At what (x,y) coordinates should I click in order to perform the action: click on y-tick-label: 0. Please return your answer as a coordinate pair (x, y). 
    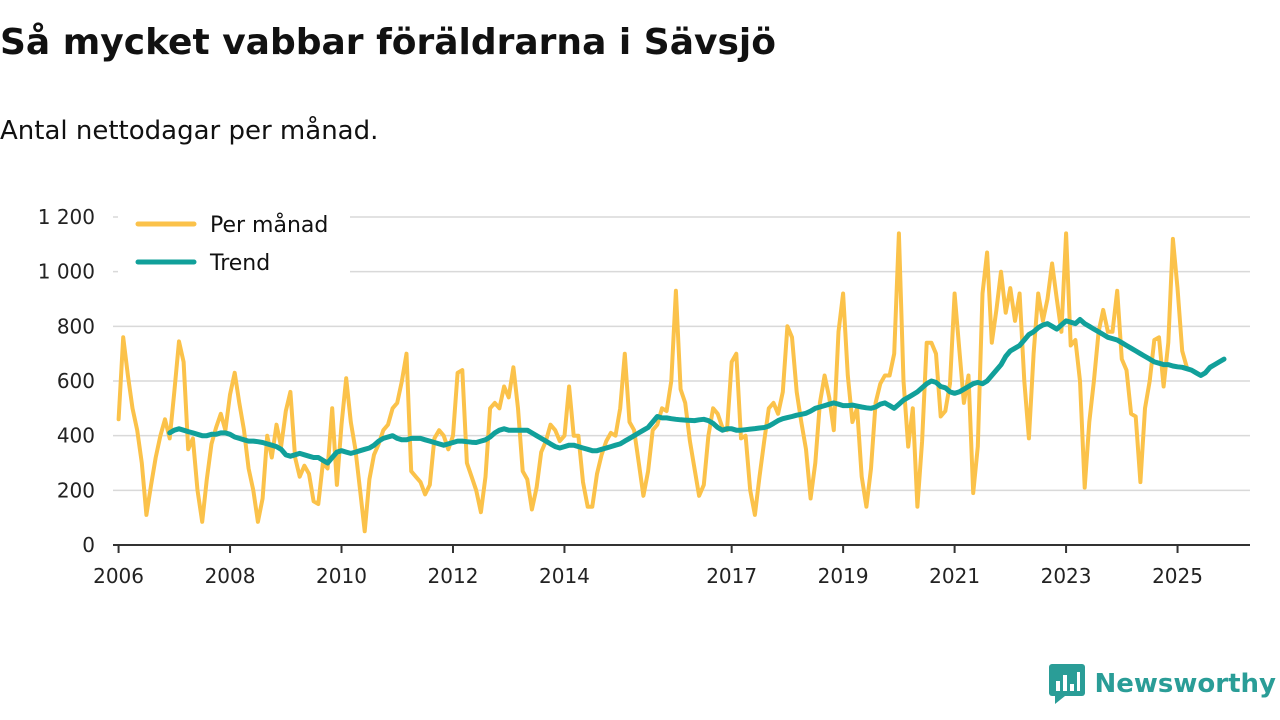
    Looking at the image, I should click on (88, 545).